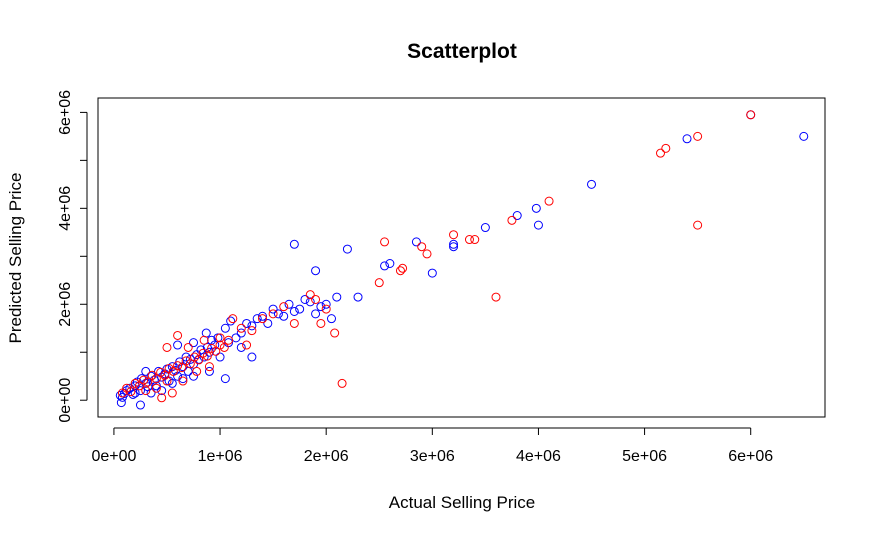 Image resolution: width=875 pixels, height=540 pixels. Describe the element at coordinates (65, 112) in the screenshot. I see `y-tick-label: 6e+06` at that location.